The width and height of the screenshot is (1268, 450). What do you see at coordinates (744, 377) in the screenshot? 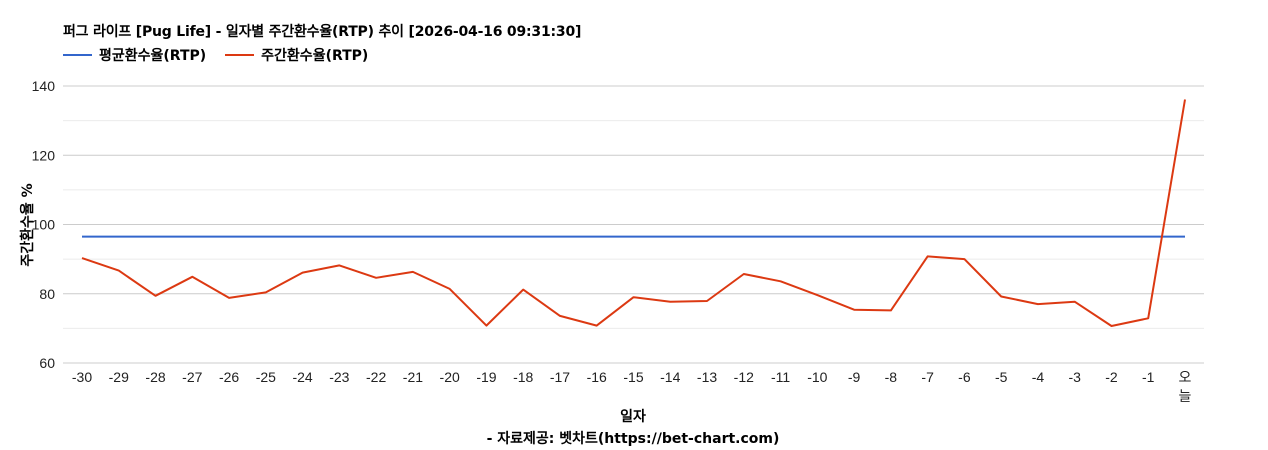
I see `x-tick-label: -12` at bounding box center [744, 377].